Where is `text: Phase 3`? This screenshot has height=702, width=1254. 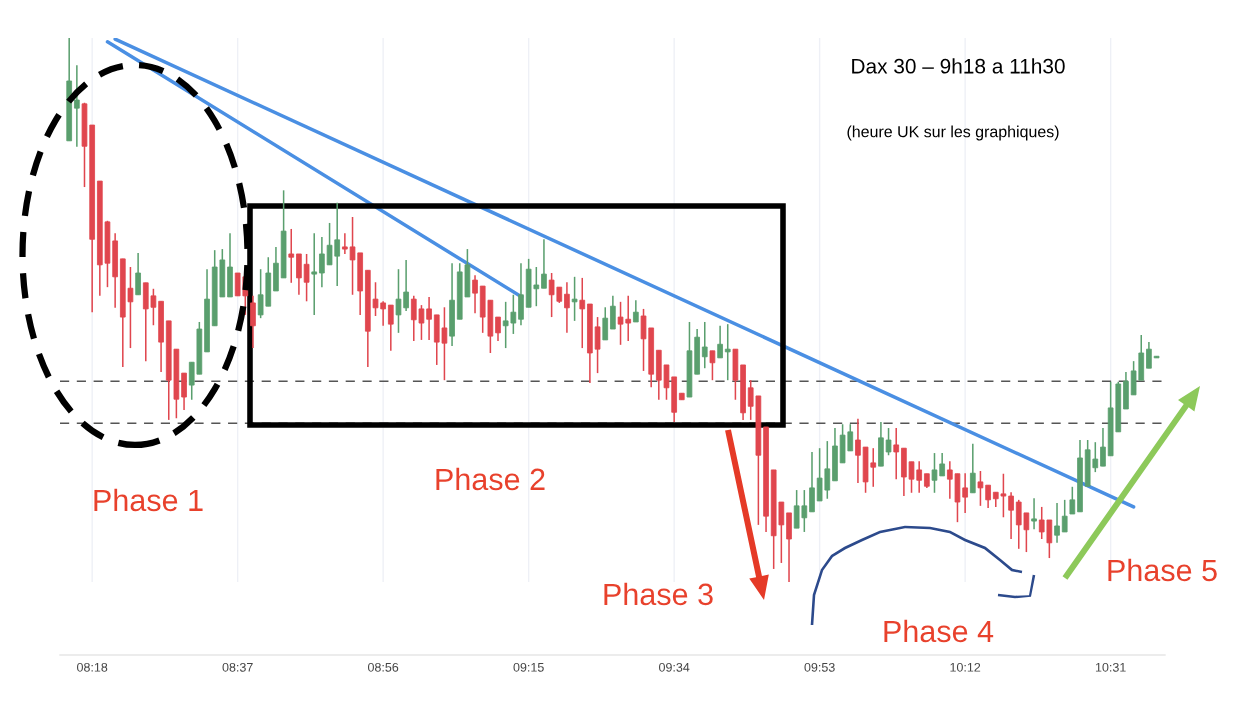
text: Phase 3 is located at coordinates (658, 594).